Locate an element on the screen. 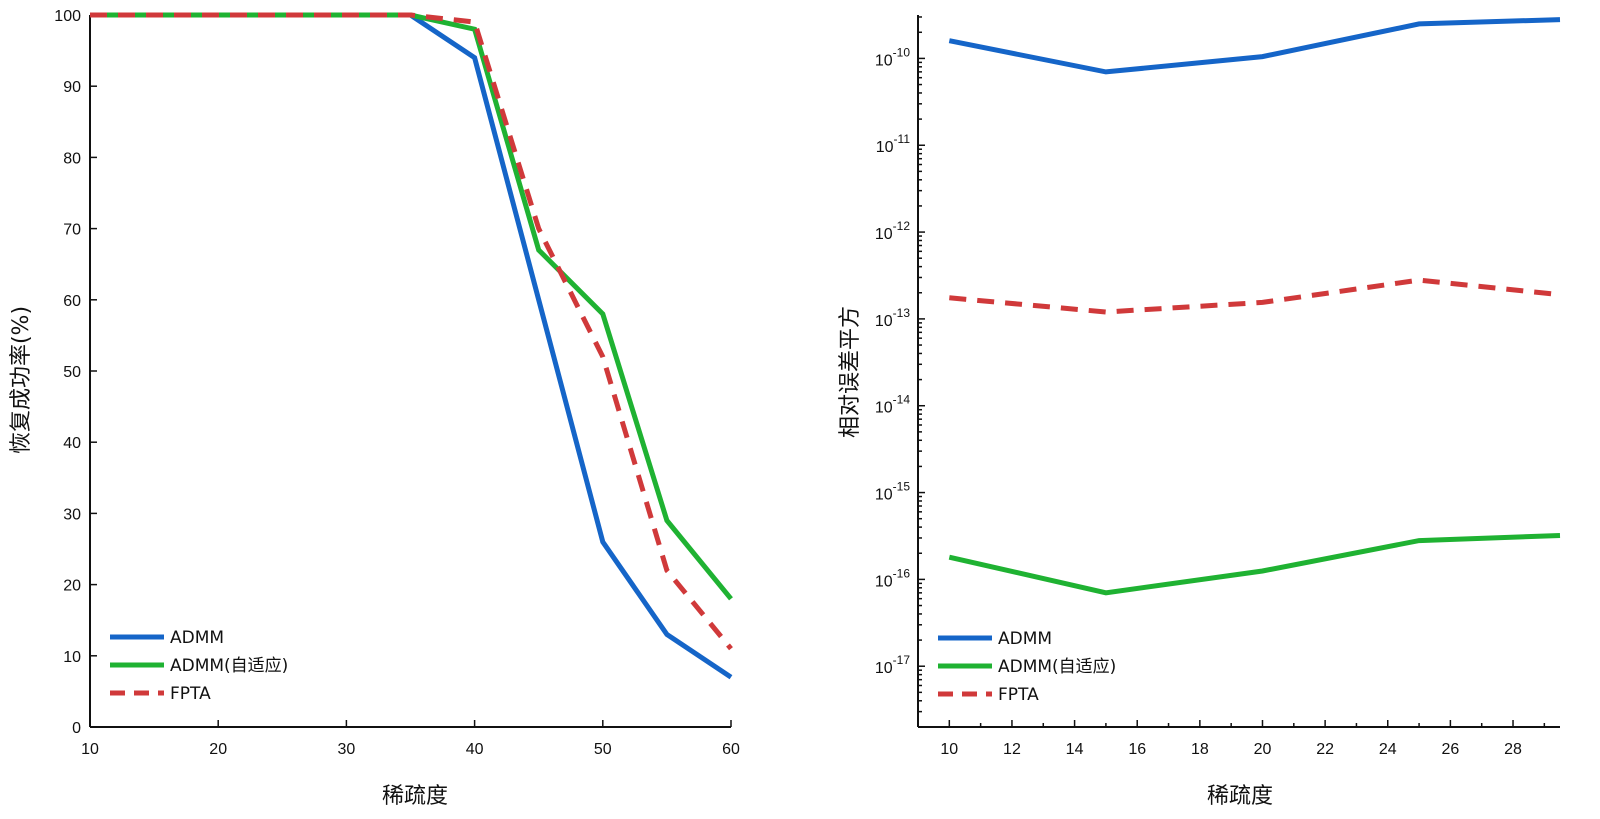 The image size is (1600, 819). y-tick-label: 10-10 is located at coordinates (892, 57).